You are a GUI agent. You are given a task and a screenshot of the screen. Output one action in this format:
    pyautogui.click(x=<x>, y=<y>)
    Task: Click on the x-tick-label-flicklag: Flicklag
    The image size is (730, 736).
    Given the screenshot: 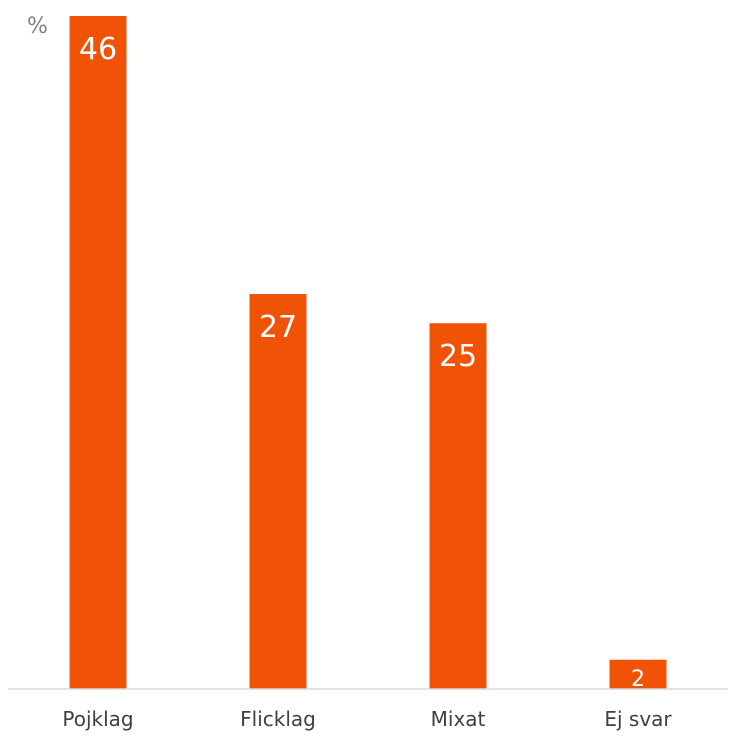 What is the action you would take?
    pyautogui.click(x=278, y=719)
    